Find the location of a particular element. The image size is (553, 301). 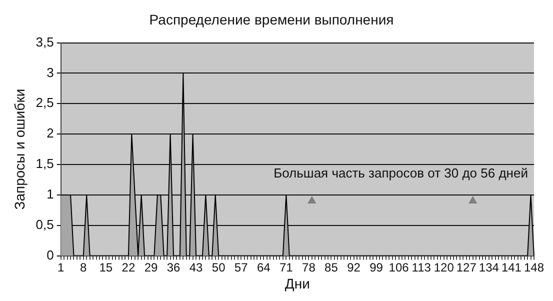

y-tick-label: 0 is located at coordinates (50, 254).